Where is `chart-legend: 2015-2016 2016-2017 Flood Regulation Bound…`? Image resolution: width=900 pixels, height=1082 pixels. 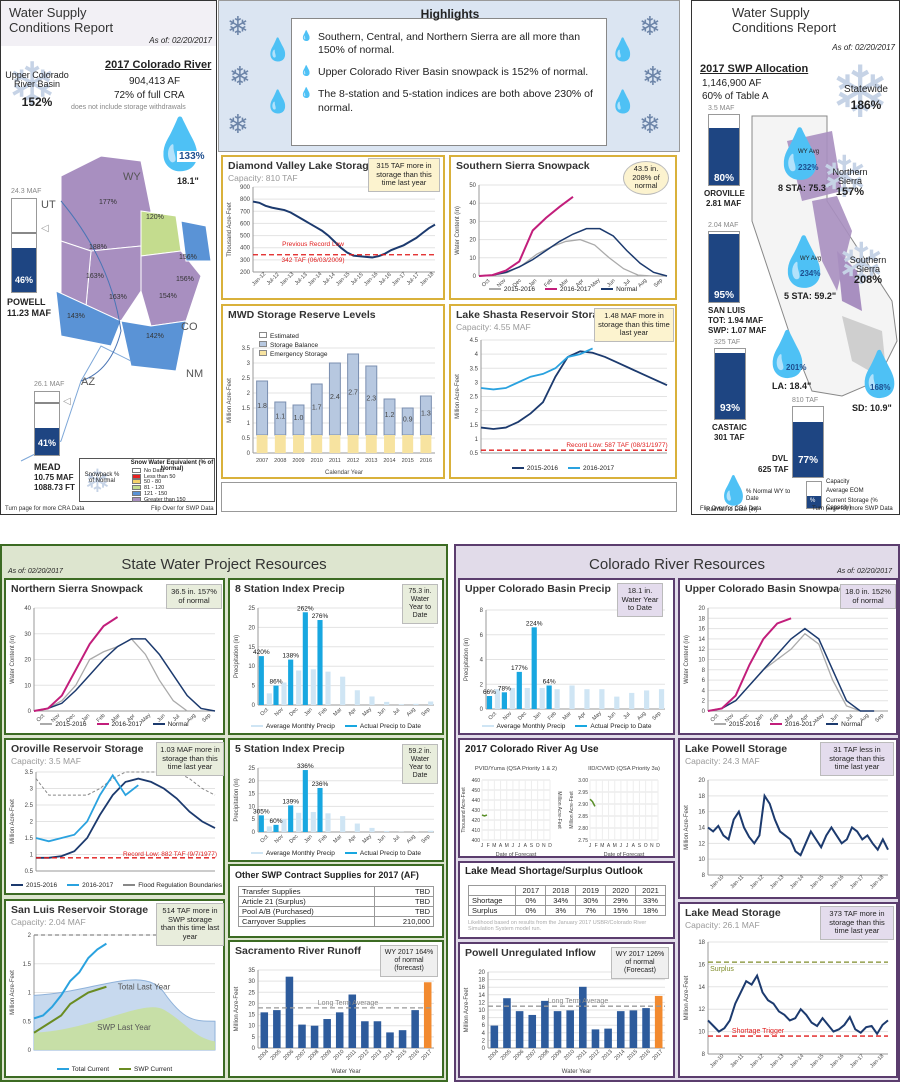
chart-legend: 2015-2016 2016-2017 Flood Regulation Bound… is located at coordinates (114, 885).